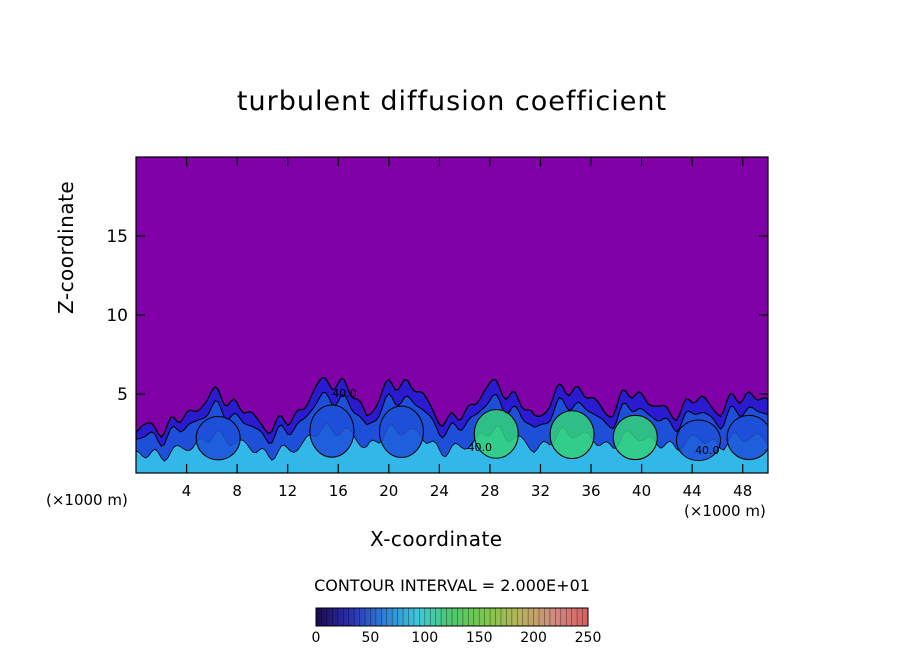 The width and height of the screenshot is (904, 654). I want to click on x-tick-label: 36, so click(590, 491).